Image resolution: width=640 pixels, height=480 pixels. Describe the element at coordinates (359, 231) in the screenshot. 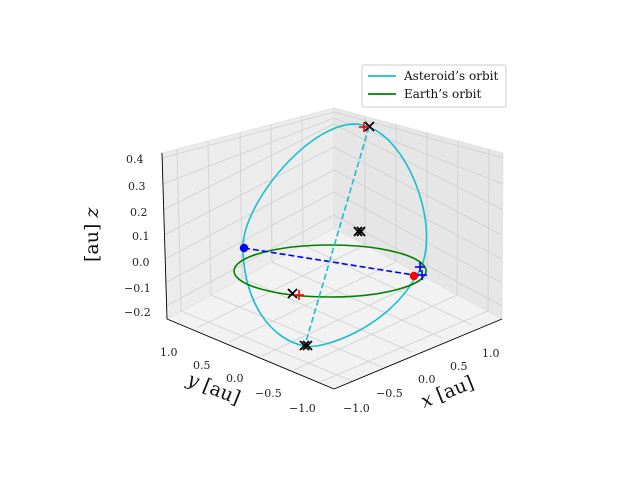

I see `marker-center-x` at that location.